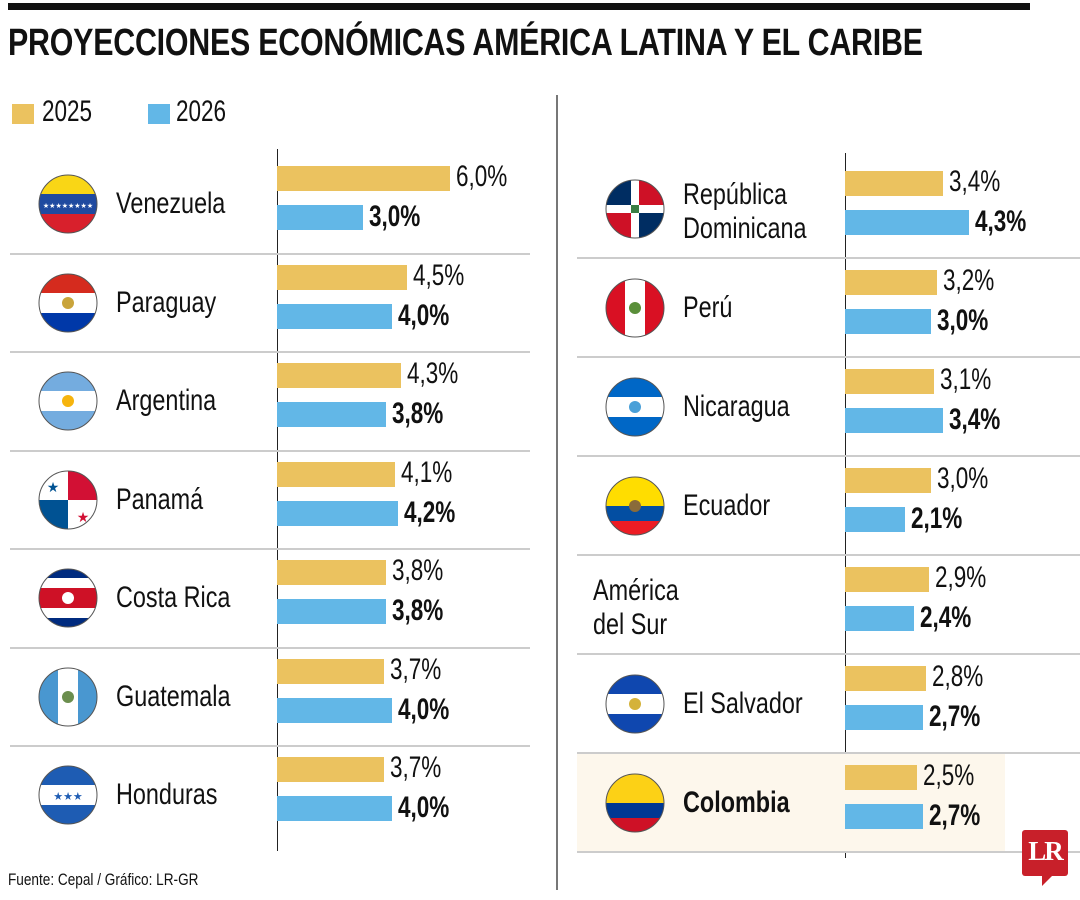 This screenshot has height=900, width=1080. Describe the element at coordinates (166, 302) in the screenshot. I see `country-label: Paraguay` at that location.